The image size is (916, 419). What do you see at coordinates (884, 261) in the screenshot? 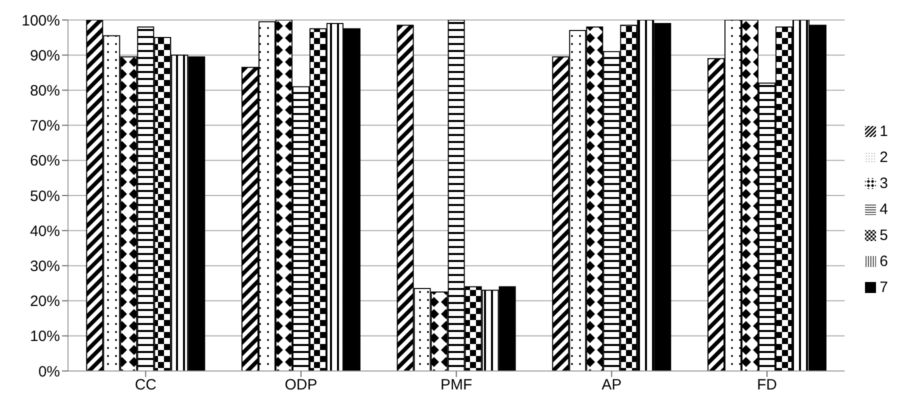
I see `legend-label: 6` at bounding box center [884, 261].